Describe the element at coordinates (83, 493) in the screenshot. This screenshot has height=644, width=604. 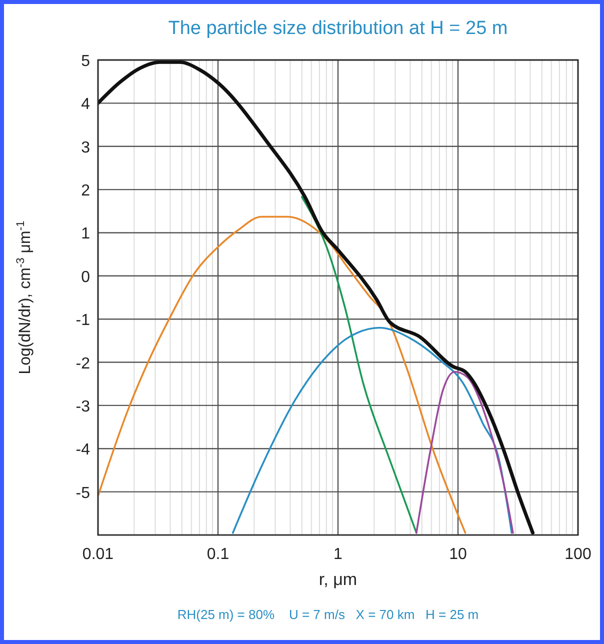
I see `y-tick-label: -5` at that location.